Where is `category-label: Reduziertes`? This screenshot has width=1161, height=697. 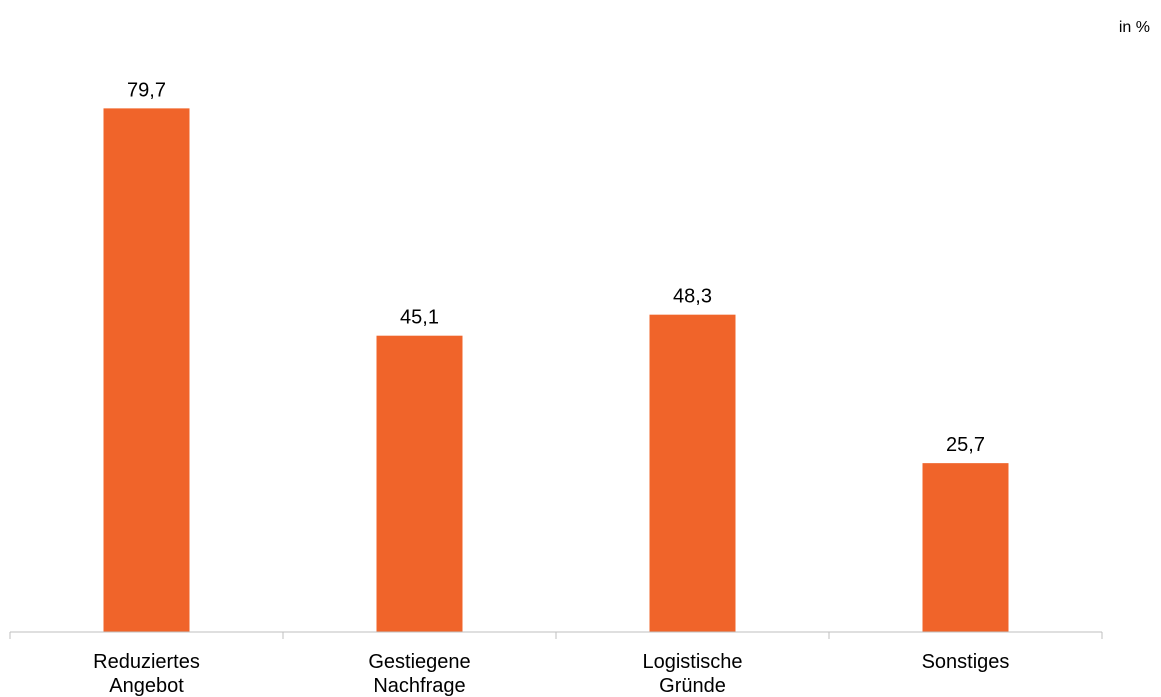
category-label: Reduziertes is located at coordinates (146, 662).